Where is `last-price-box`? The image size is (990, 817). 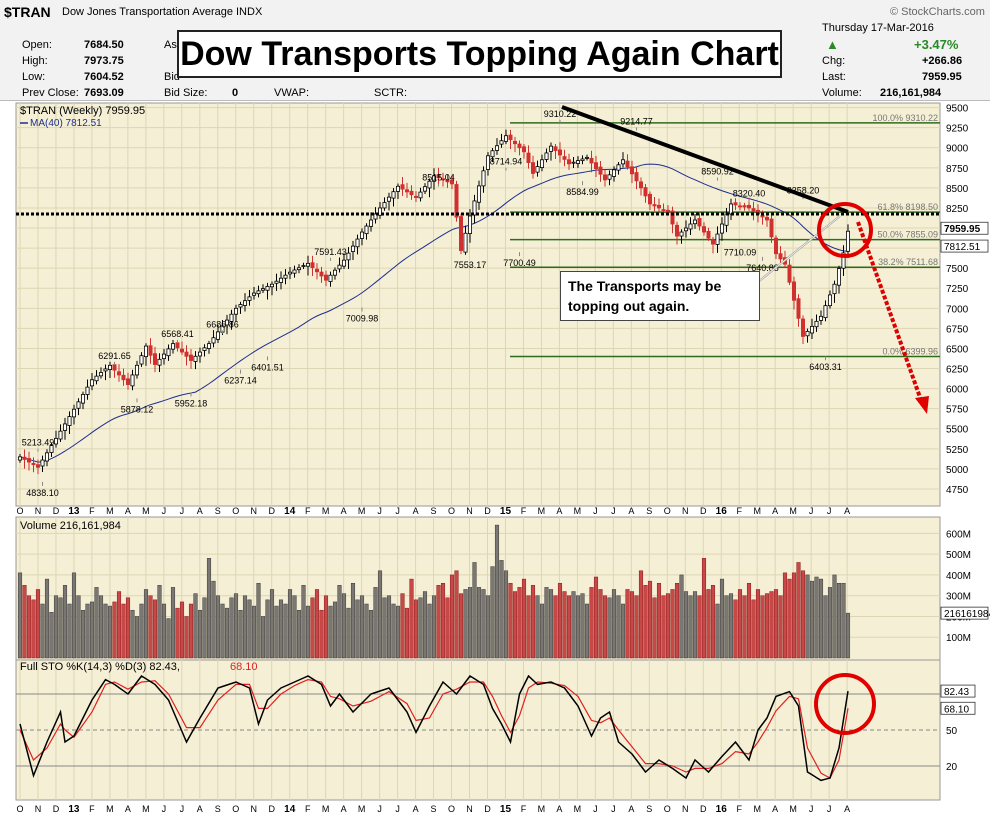
last-price-box is located at coordinates (964, 228).